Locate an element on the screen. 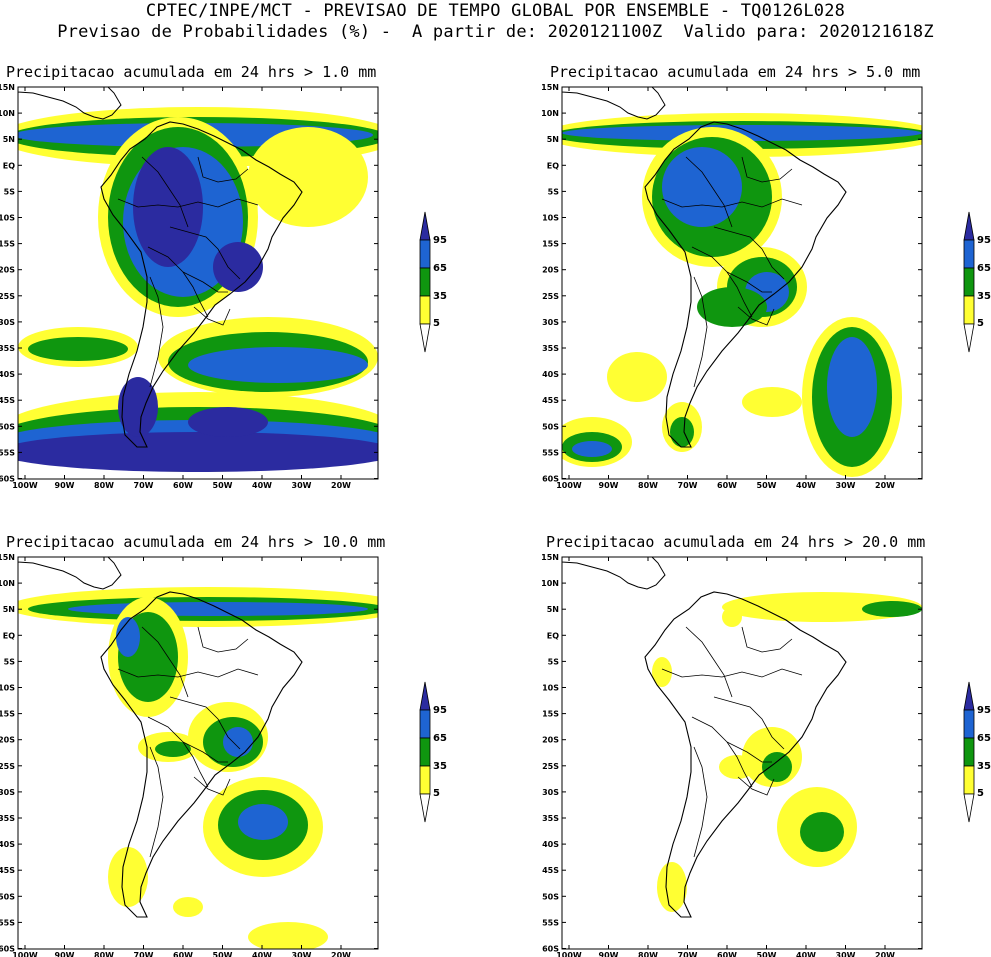 The image size is (991, 957). lat-label: EQ is located at coordinates (9, 165).